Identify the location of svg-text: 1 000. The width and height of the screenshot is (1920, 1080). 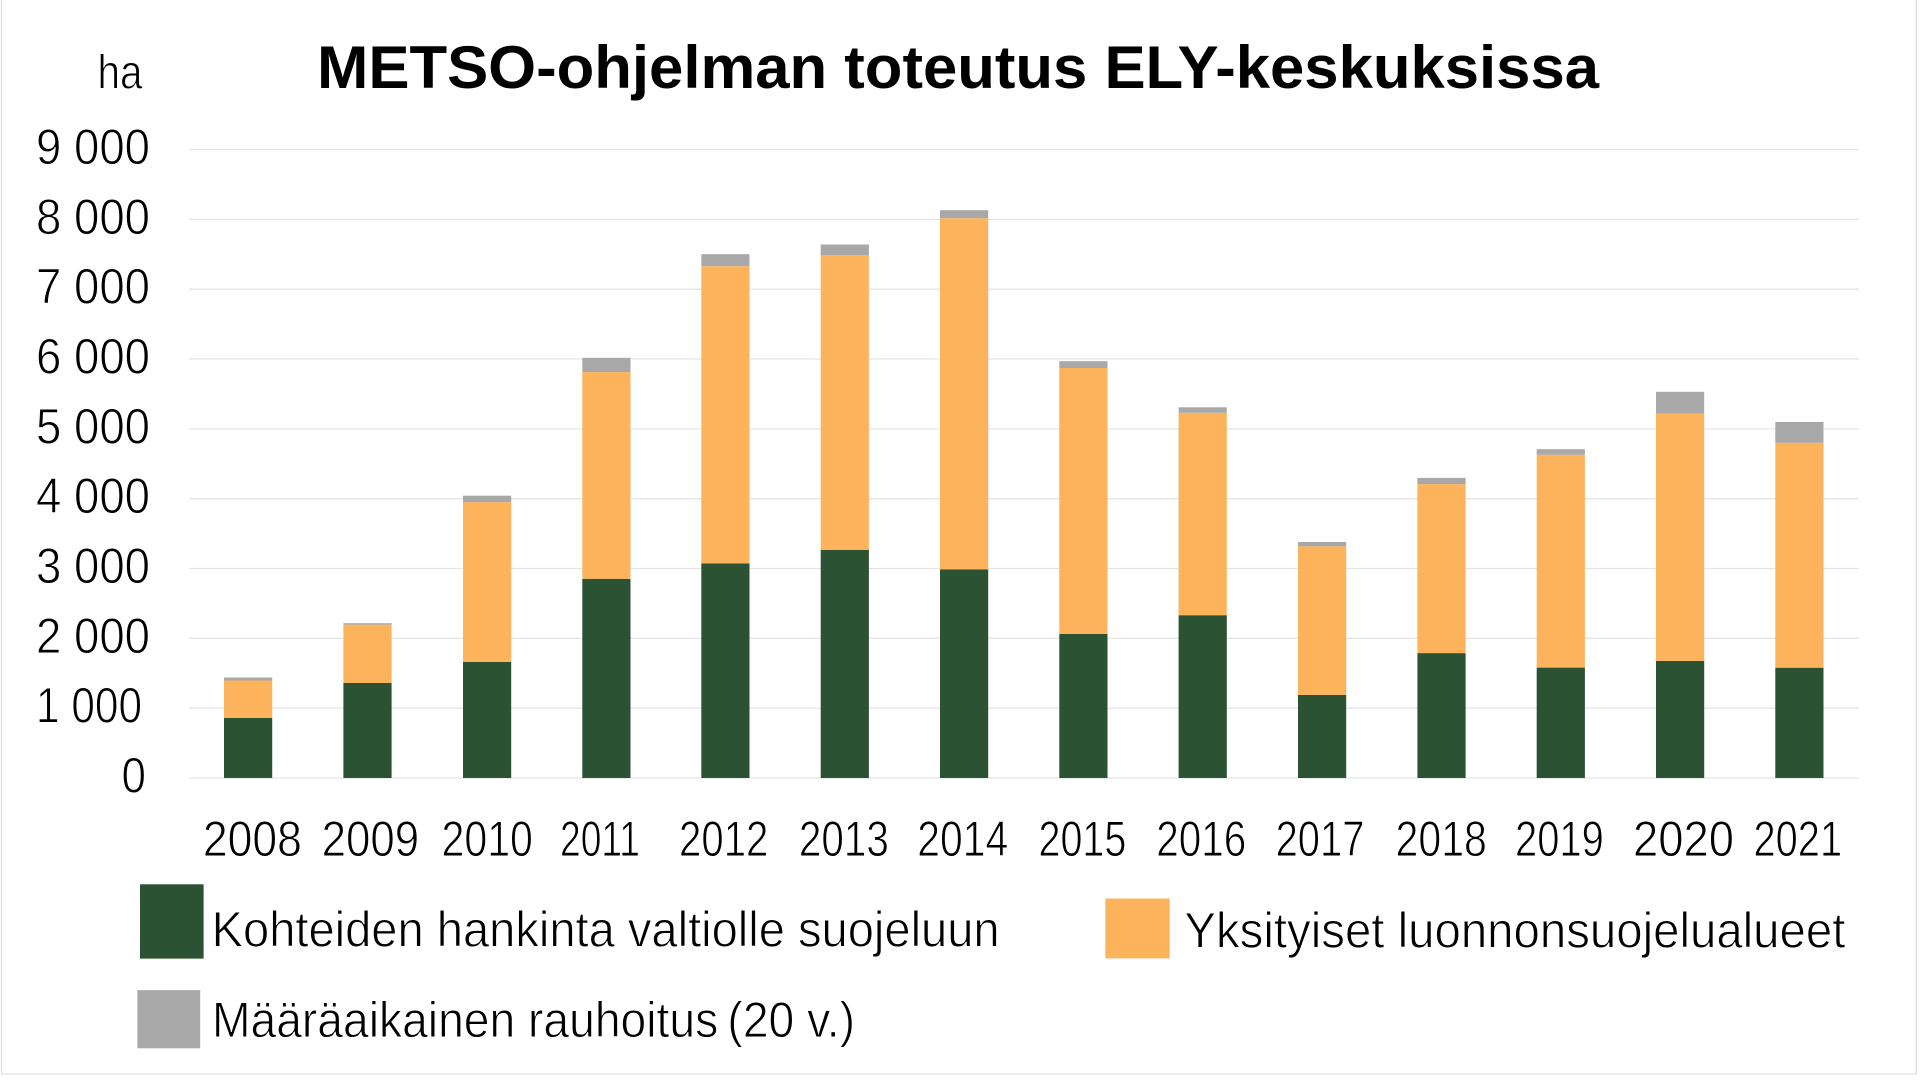
(89, 706).